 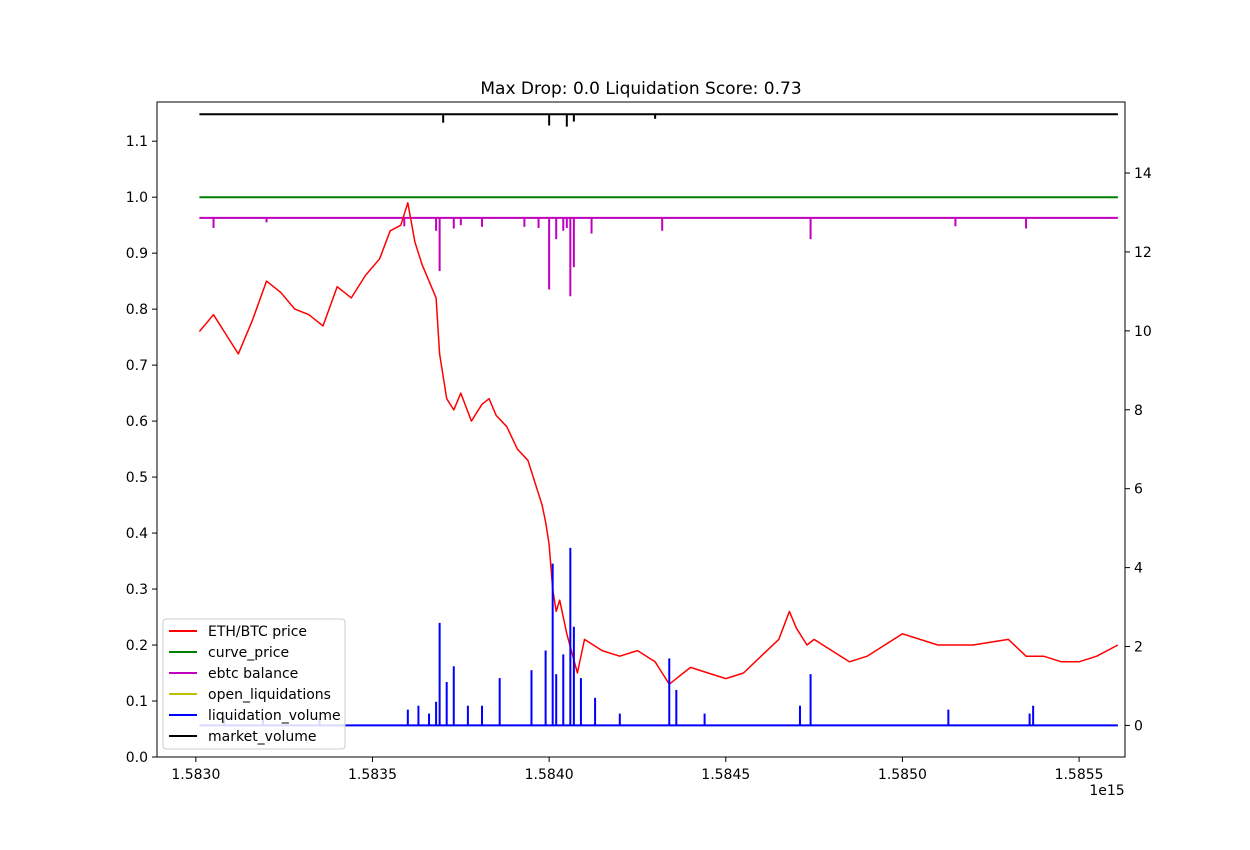 I want to click on y-left-tick-label: 0.2, so click(x=137, y=646).